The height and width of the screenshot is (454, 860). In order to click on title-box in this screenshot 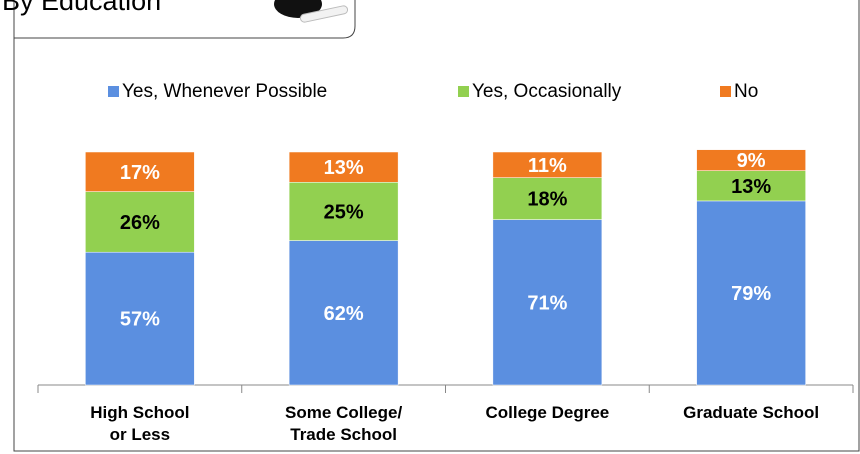, I will do `click(184, 19)`.